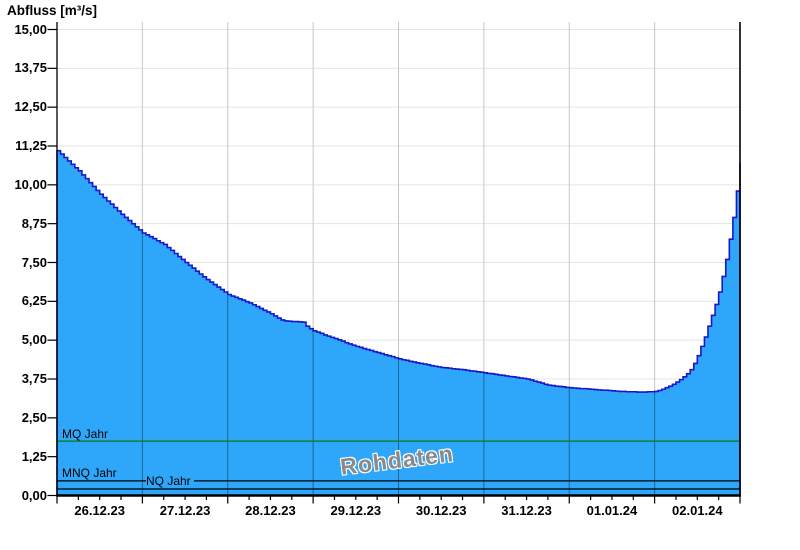  Describe the element at coordinates (612, 510) in the screenshot. I see `x-tick-label: 01.01.24` at that location.